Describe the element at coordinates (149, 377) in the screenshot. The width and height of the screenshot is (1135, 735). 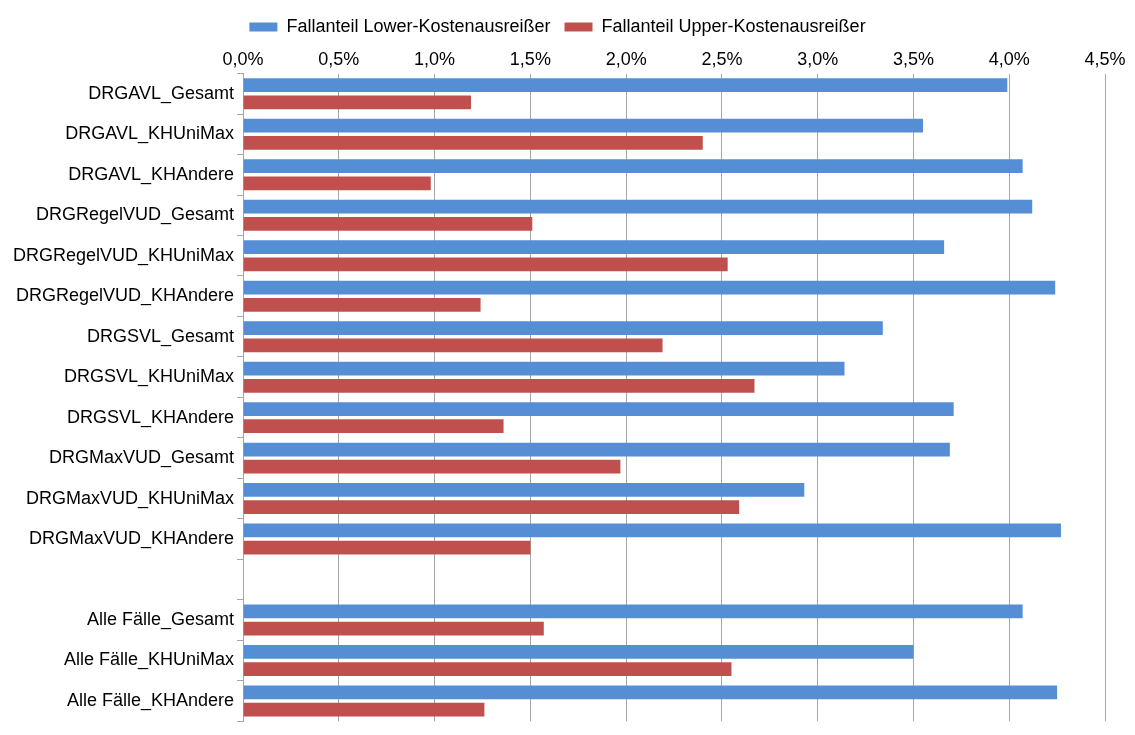
I see `y-tick-label: DRGSVL_KHUniMax` at that location.